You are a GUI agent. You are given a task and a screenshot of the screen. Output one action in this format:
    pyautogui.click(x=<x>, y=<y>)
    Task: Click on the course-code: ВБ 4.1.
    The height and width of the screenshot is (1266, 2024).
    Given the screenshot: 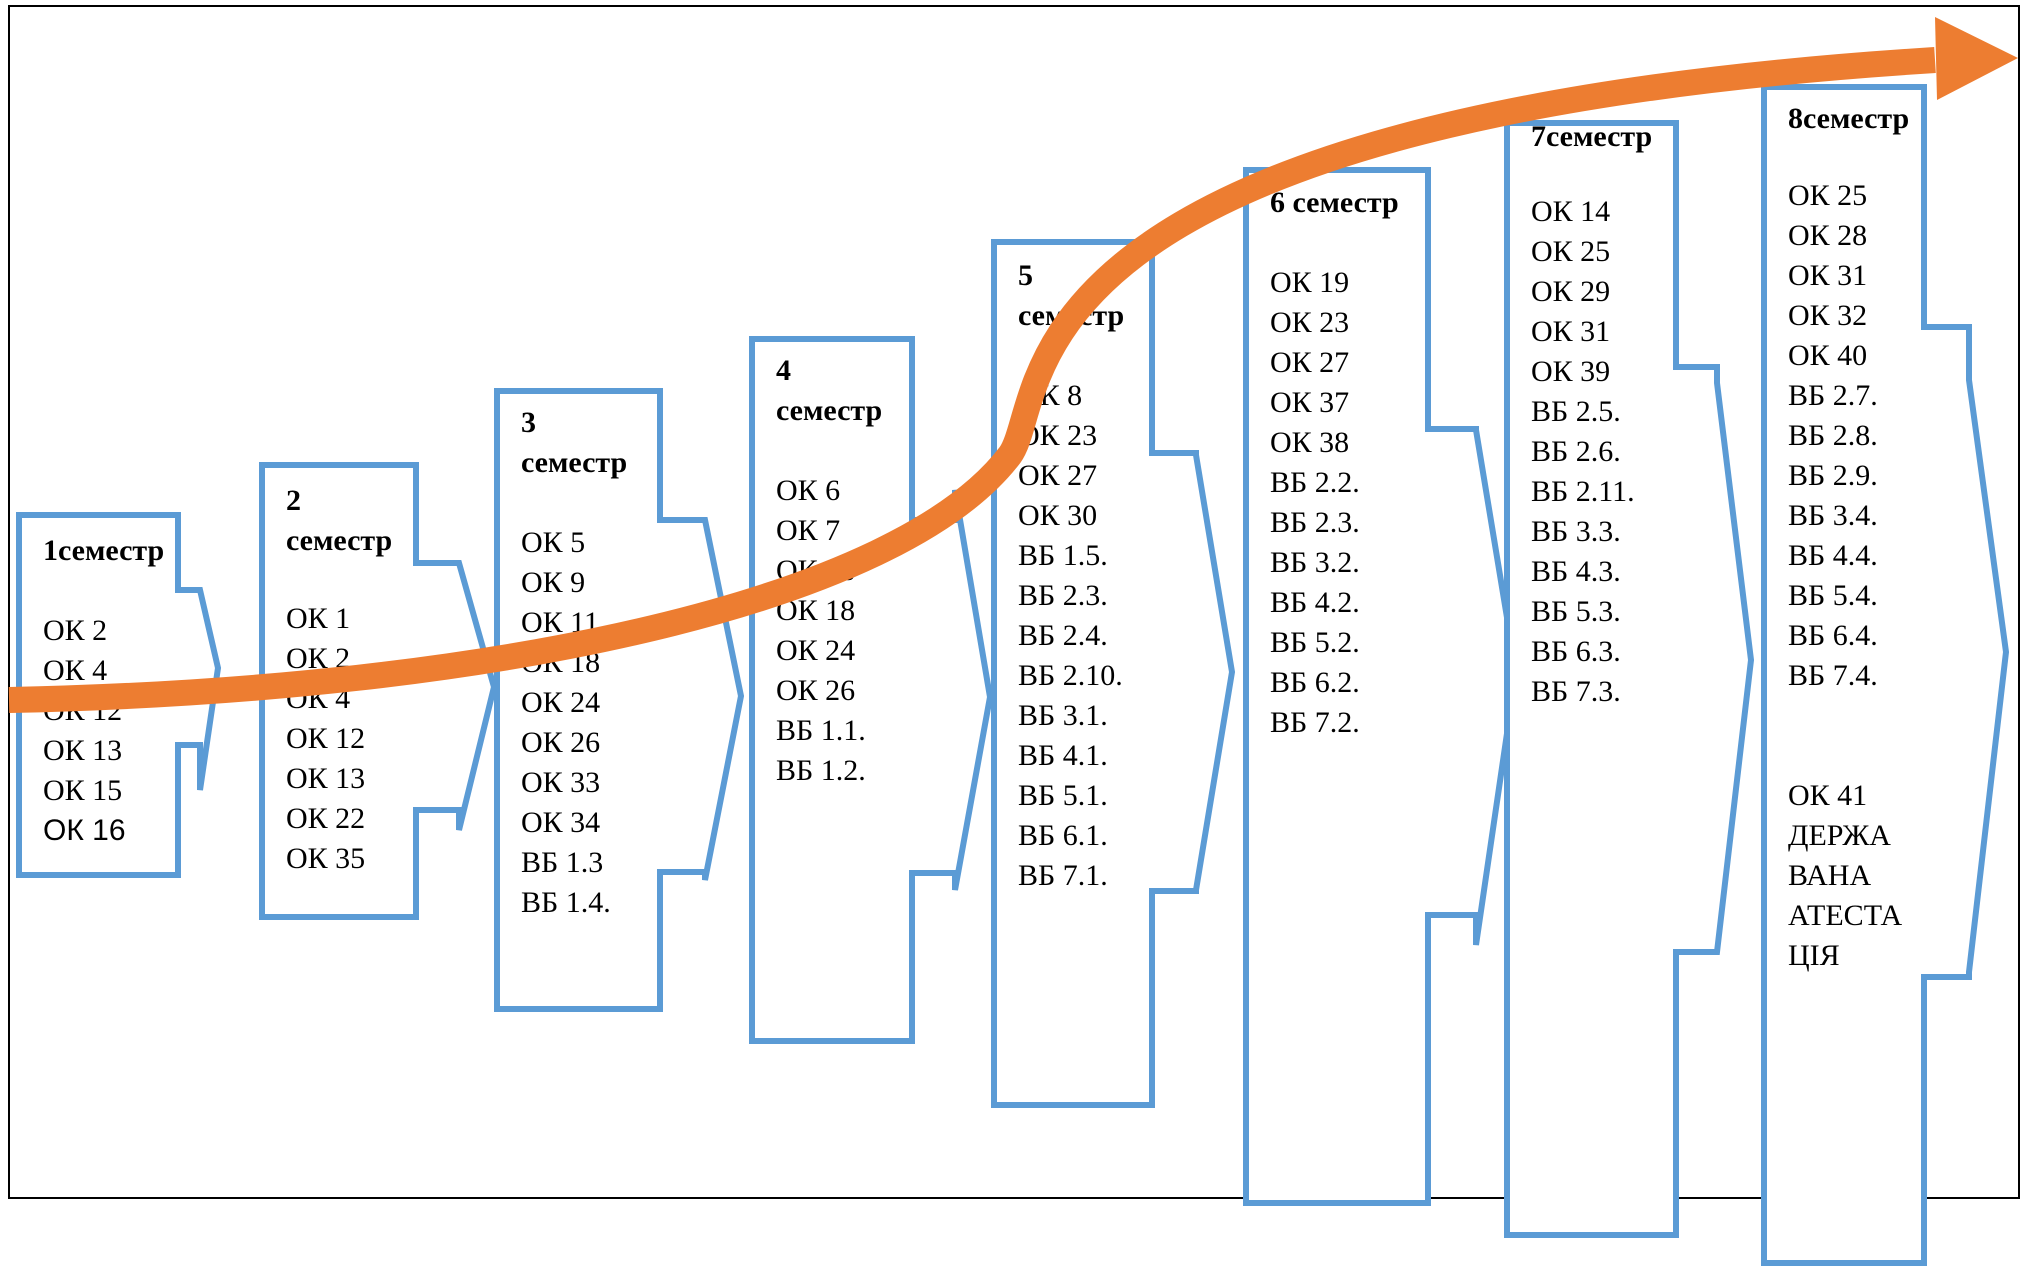 What is the action you would take?
    pyautogui.click(x=1063, y=755)
    